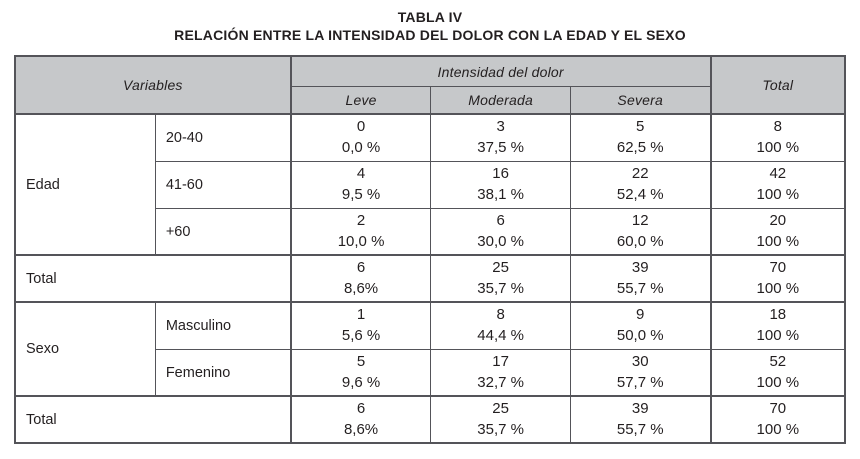 The width and height of the screenshot is (860, 459). I want to click on cell-sexo-femenino-severa: 30 57,7 %, so click(640, 372).